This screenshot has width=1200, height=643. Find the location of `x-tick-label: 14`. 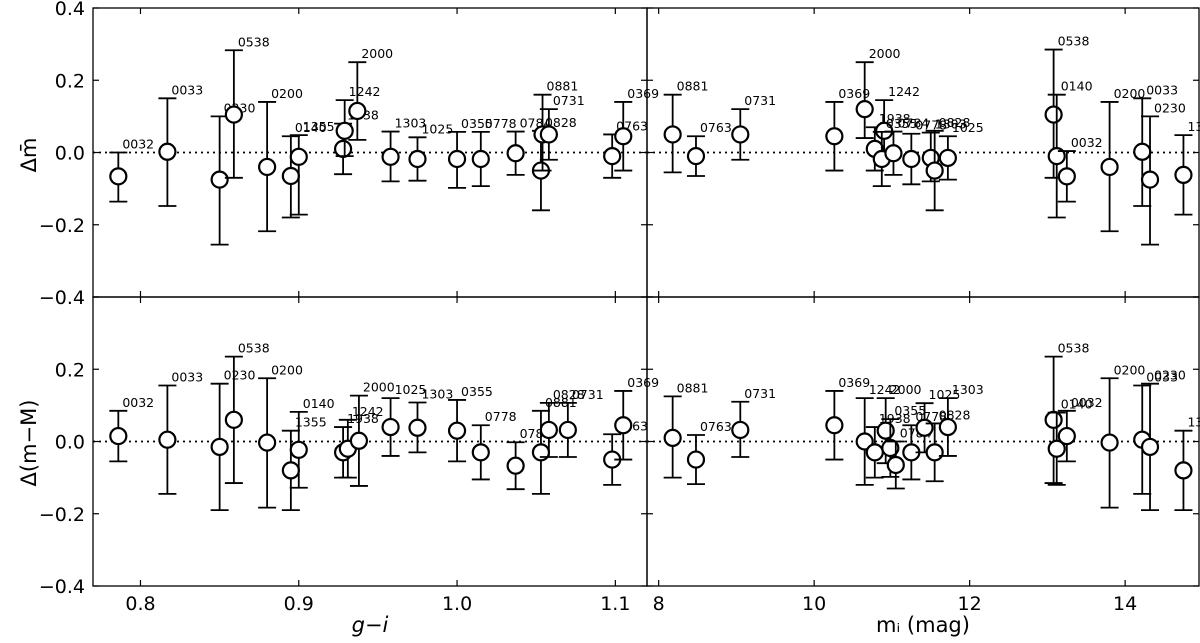

x-tick-label: 14 is located at coordinates (1125, 604).